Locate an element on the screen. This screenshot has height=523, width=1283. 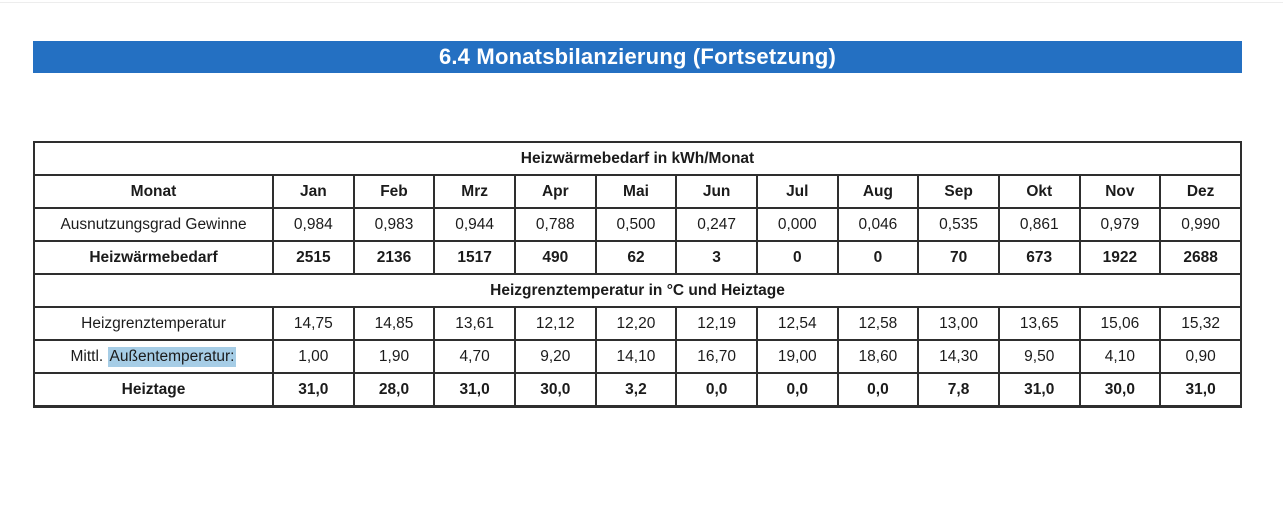
row-label: Heizwärmebedarf is located at coordinates (153, 257).